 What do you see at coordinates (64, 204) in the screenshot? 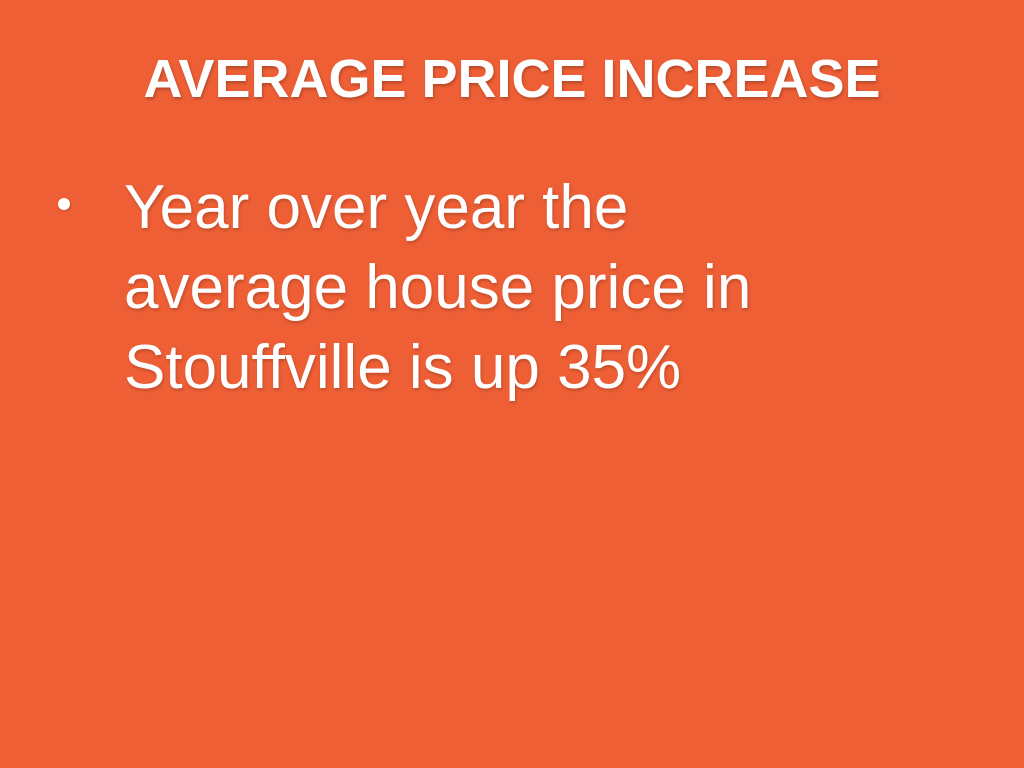
I see `bullet-dot` at bounding box center [64, 204].